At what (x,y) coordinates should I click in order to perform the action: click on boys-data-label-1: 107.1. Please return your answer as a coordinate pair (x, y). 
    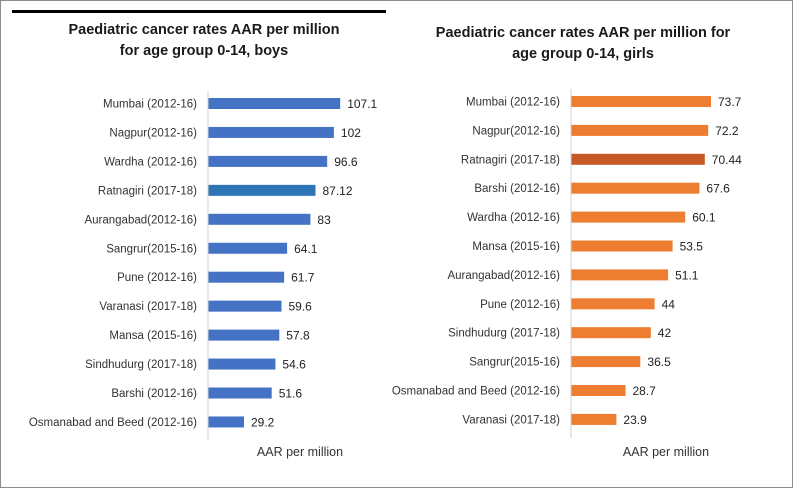
    Looking at the image, I should click on (362, 104).